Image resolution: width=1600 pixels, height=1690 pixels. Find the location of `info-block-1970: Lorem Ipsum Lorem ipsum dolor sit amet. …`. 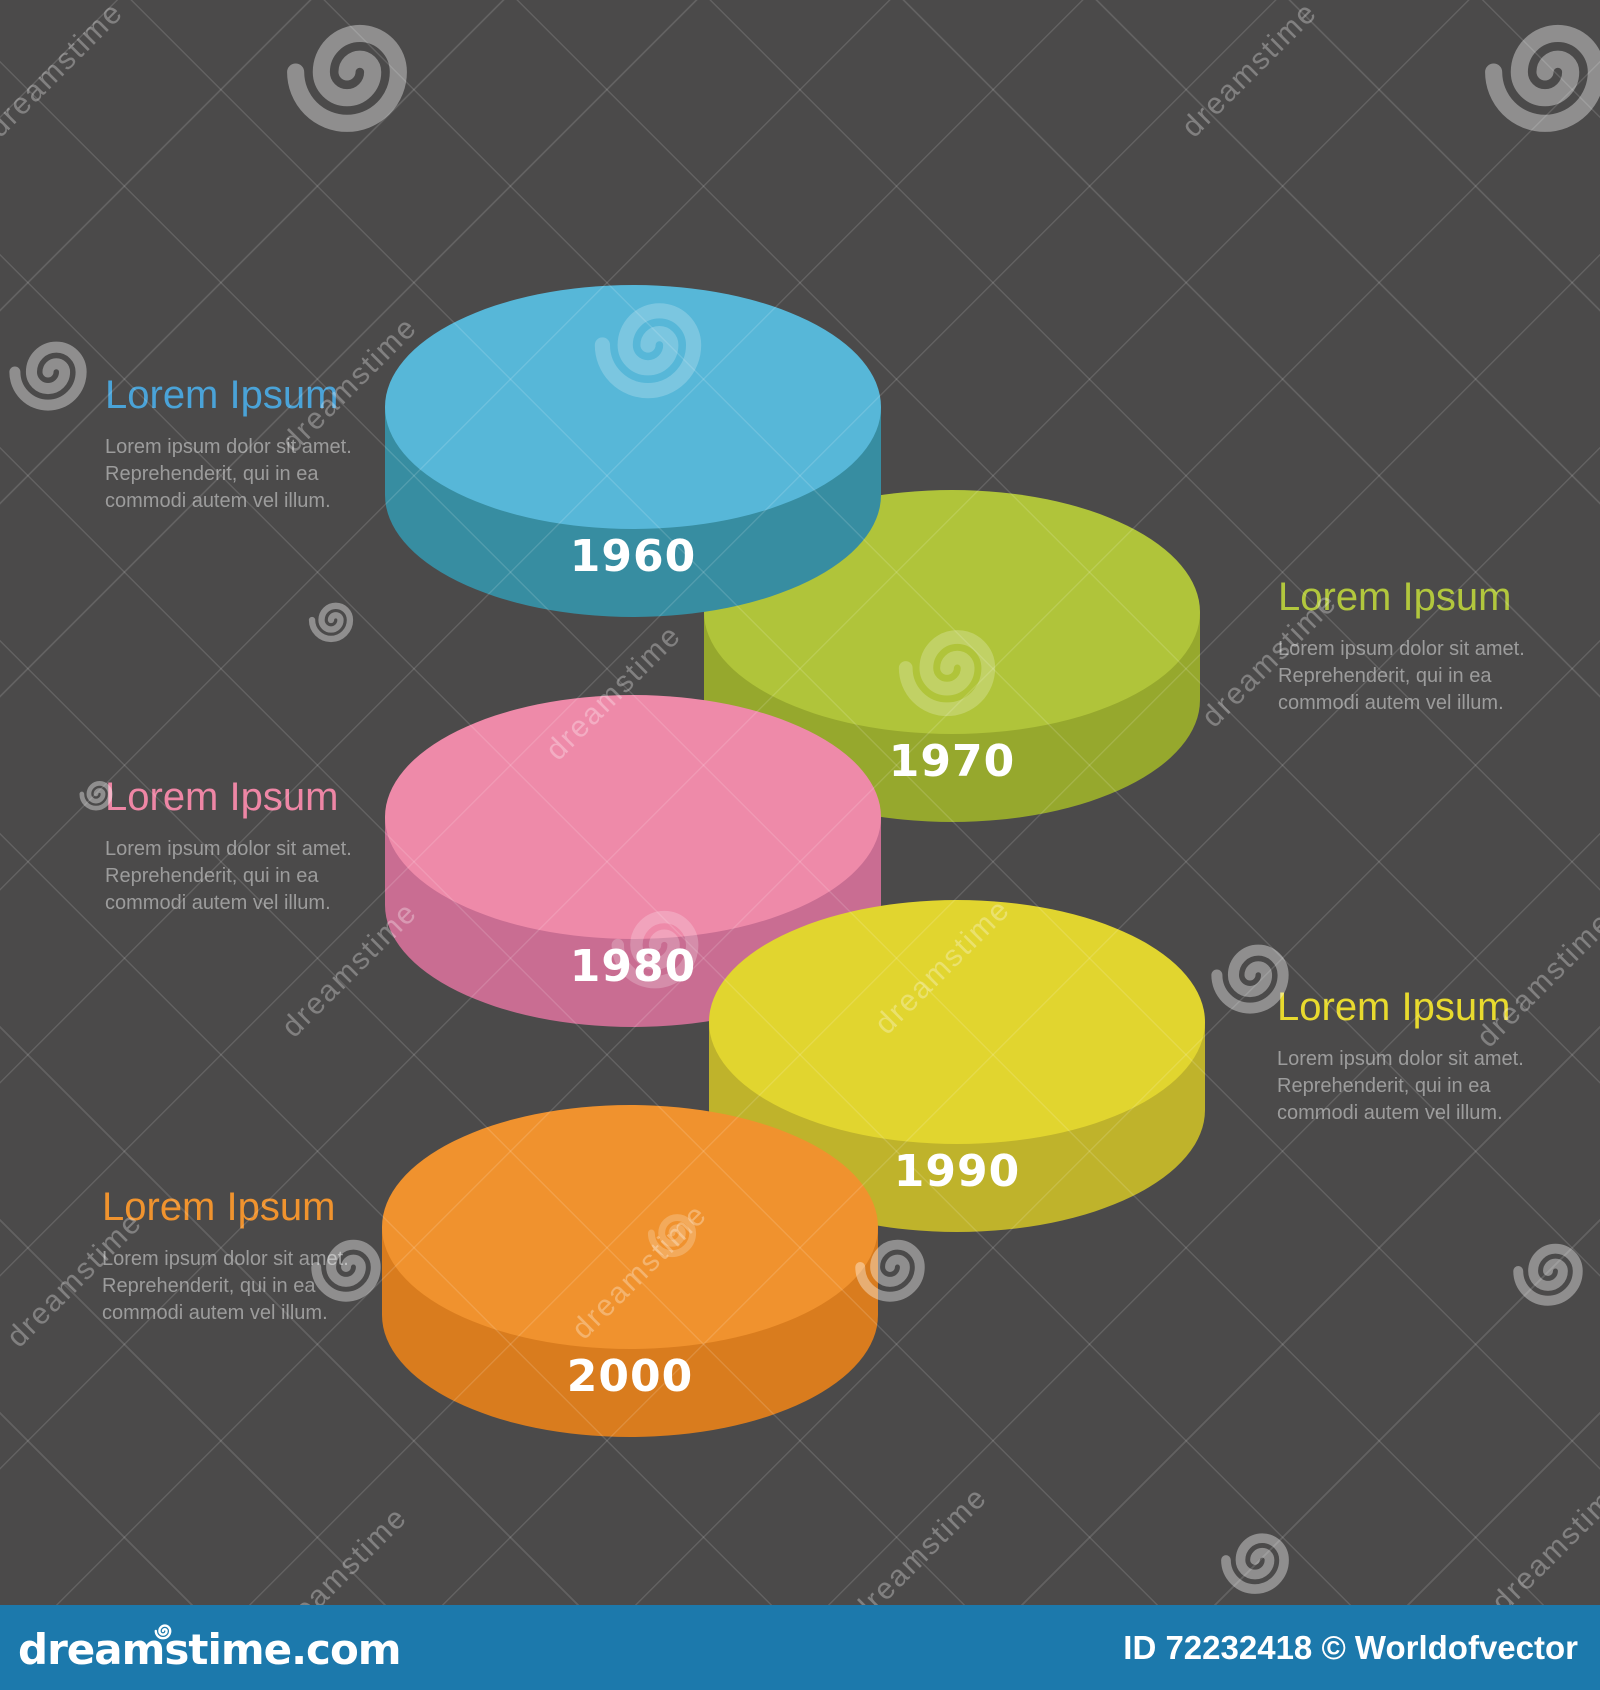

info-block-1970: Lorem Ipsum Lorem ipsum dolor sit amet. … is located at coordinates (1428, 645).